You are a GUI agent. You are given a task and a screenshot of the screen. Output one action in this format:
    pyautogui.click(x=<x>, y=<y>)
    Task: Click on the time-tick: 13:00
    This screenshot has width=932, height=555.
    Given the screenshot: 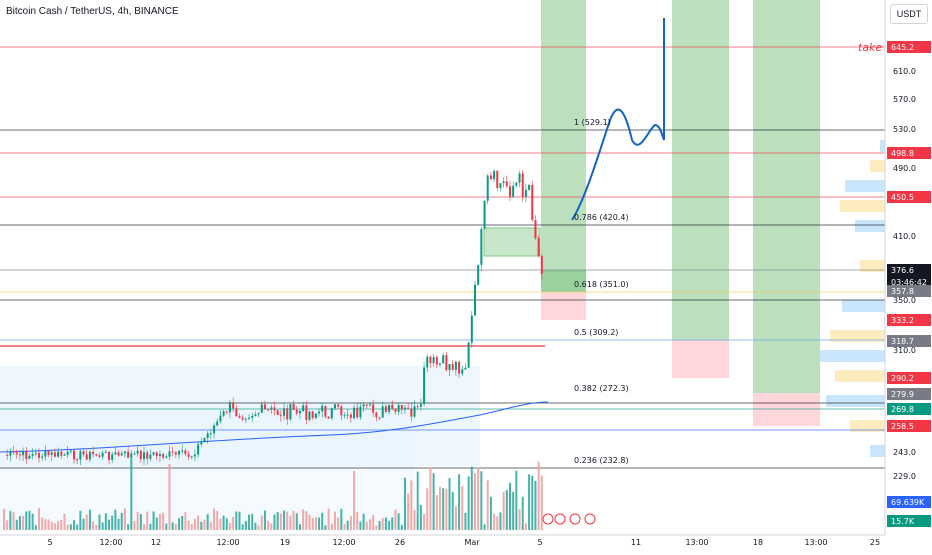 What is the action you would take?
    pyautogui.click(x=815, y=542)
    